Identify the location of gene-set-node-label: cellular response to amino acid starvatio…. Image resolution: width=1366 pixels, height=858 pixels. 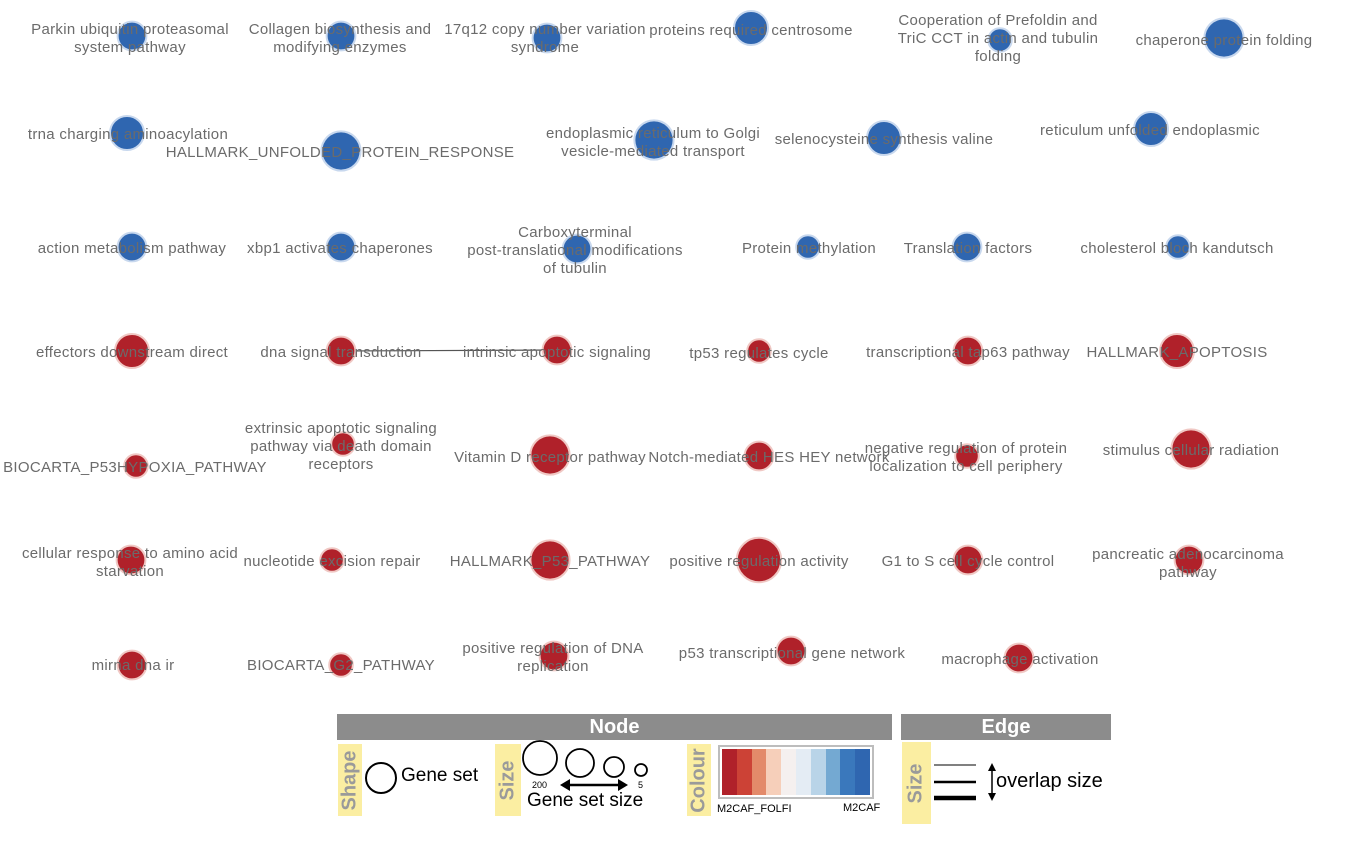
(130, 562).